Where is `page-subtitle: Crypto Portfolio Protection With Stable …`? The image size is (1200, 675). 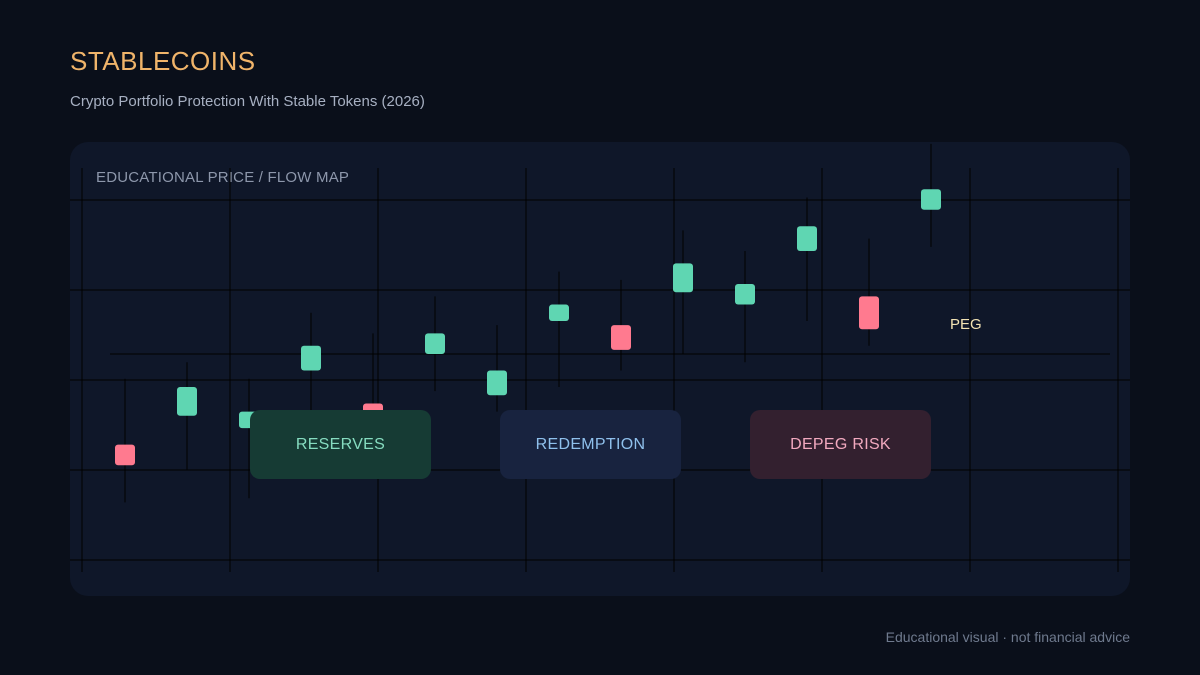
page-subtitle: Crypto Portfolio Protection With Stable … is located at coordinates (247, 101).